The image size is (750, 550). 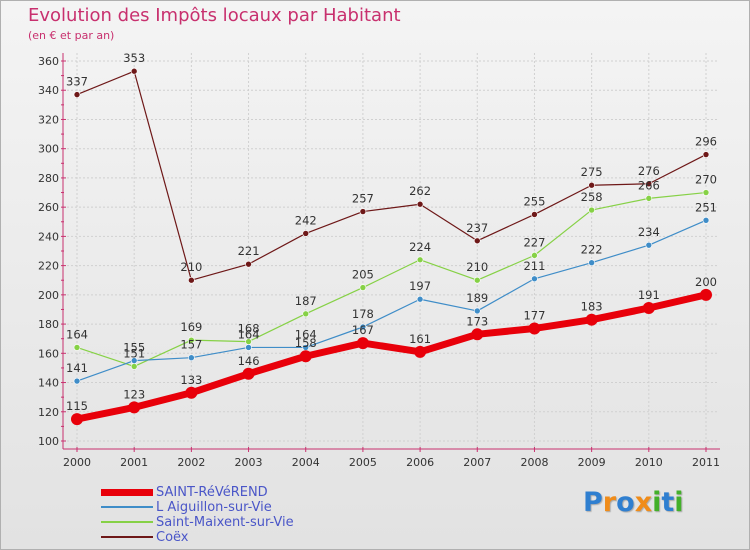 What do you see at coordinates (134, 394) in the screenshot?
I see `data-label: 123` at bounding box center [134, 394].